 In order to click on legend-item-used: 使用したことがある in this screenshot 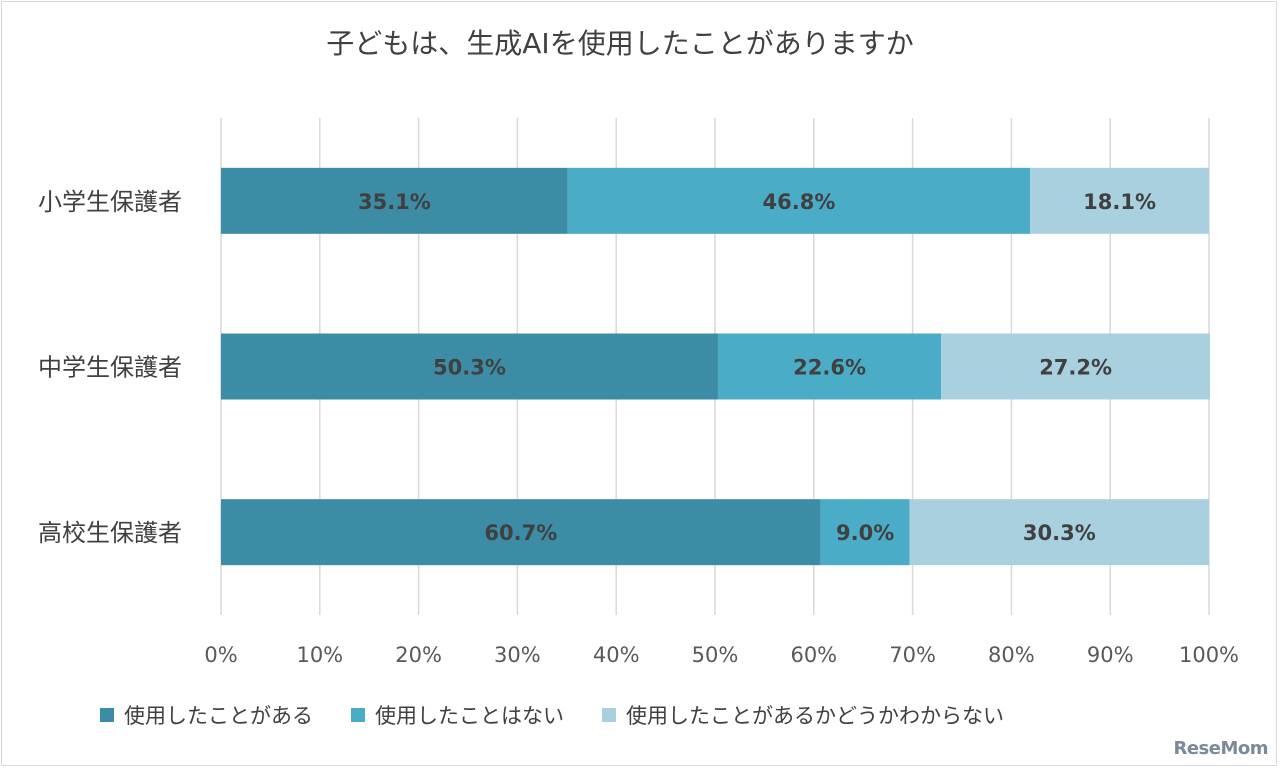, I will do `click(206, 715)`.